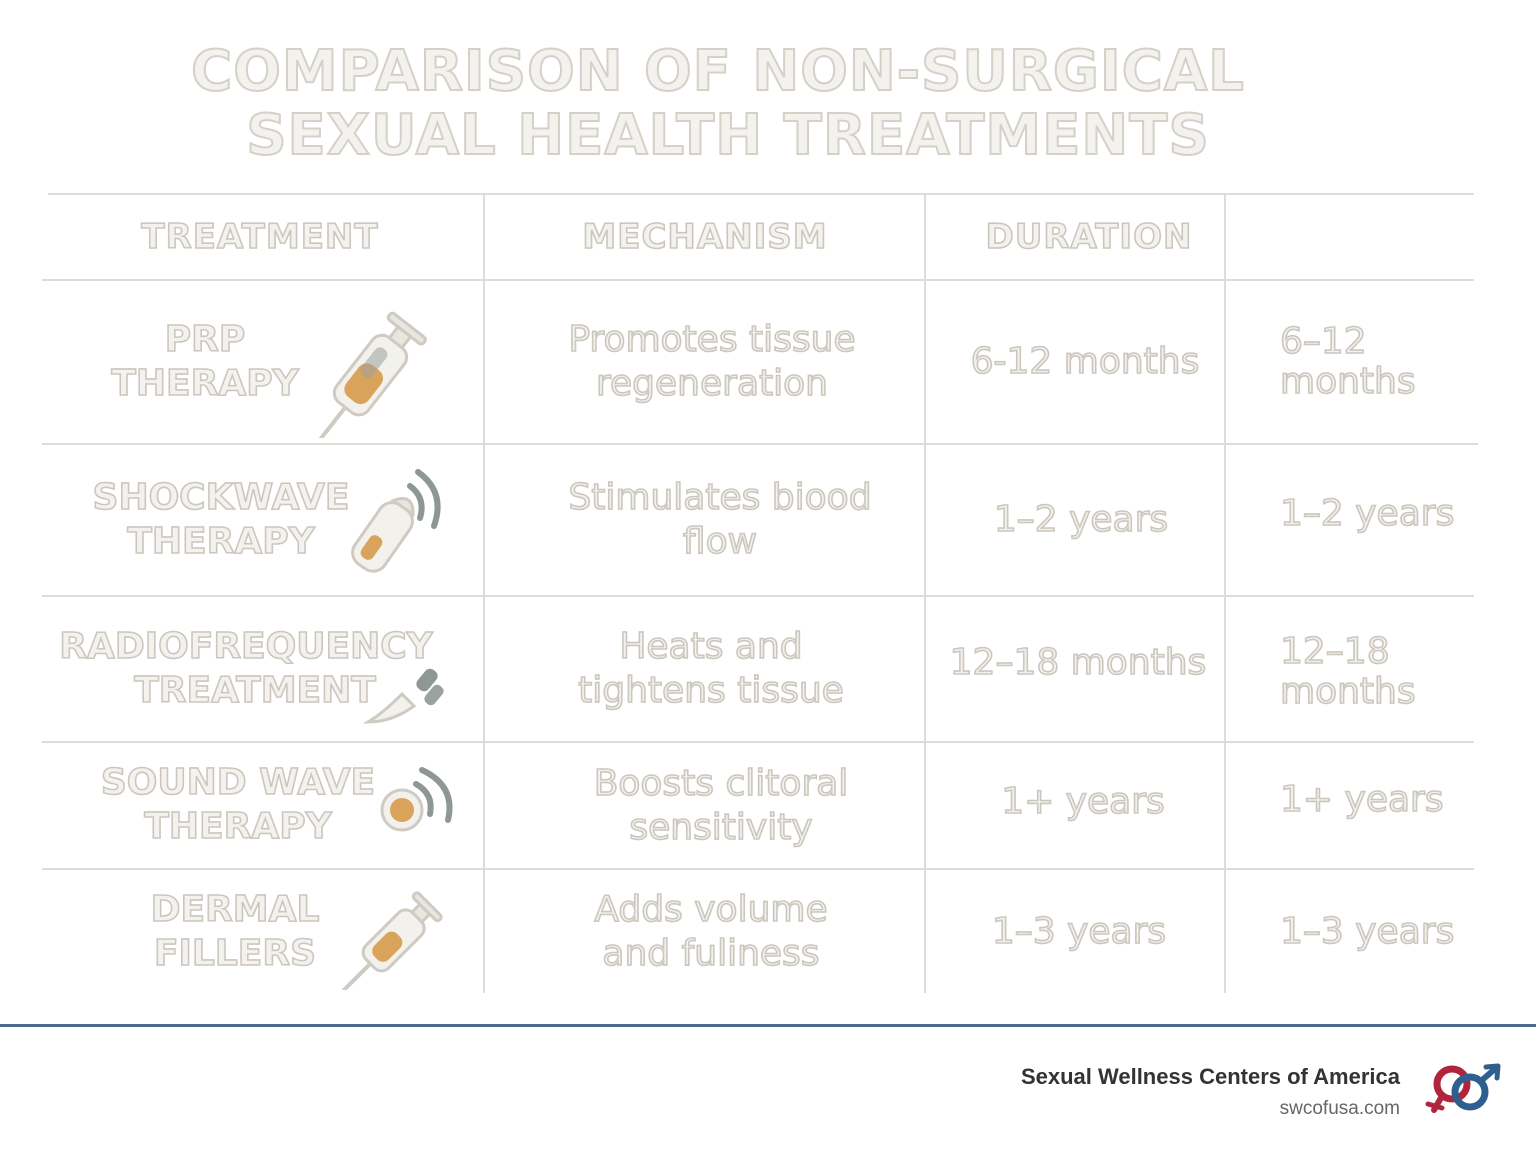 The width and height of the screenshot is (1536, 1154). I want to click on duration-alt-value: 1–3 years, so click(1374, 933).